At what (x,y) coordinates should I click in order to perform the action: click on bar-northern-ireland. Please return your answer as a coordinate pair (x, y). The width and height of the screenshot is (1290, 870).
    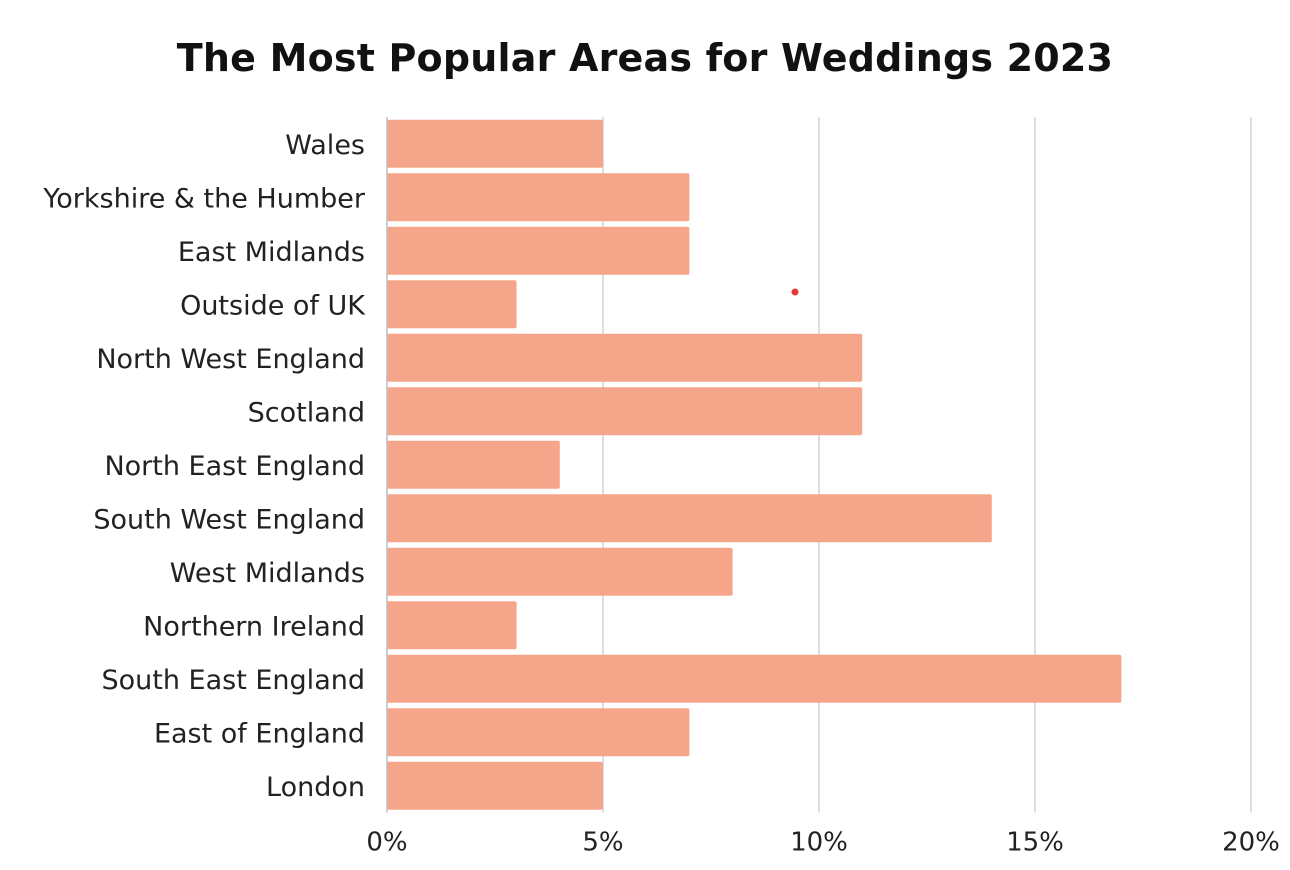
    Looking at the image, I should click on (452, 625).